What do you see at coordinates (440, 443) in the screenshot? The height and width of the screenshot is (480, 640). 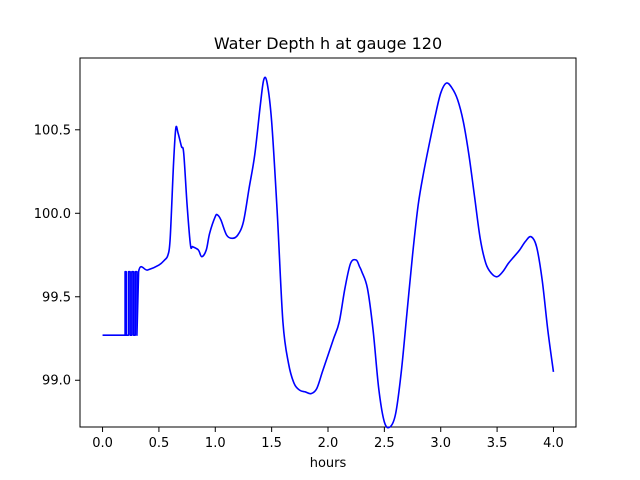 I see `x-tick-label: 3.0` at bounding box center [440, 443].